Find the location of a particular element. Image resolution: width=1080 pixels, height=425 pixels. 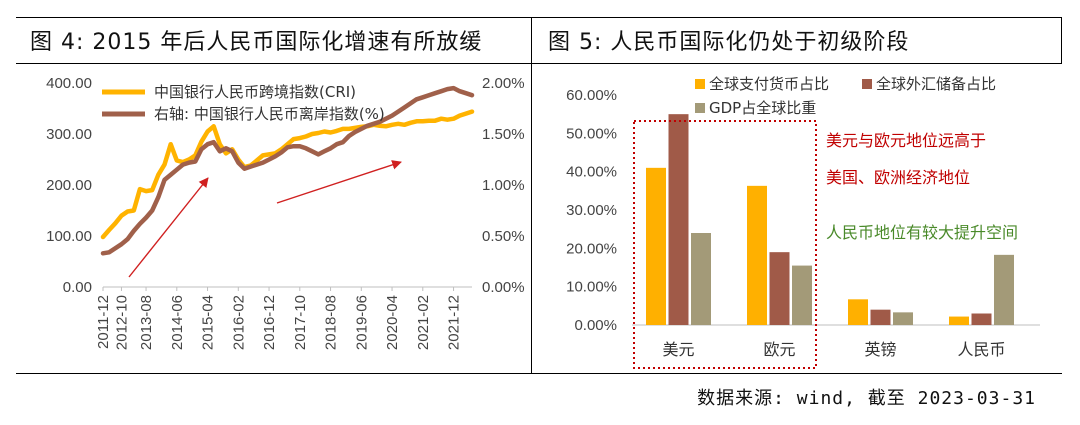

x-tick-label: 2021-12 is located at coordinates (454, 322).